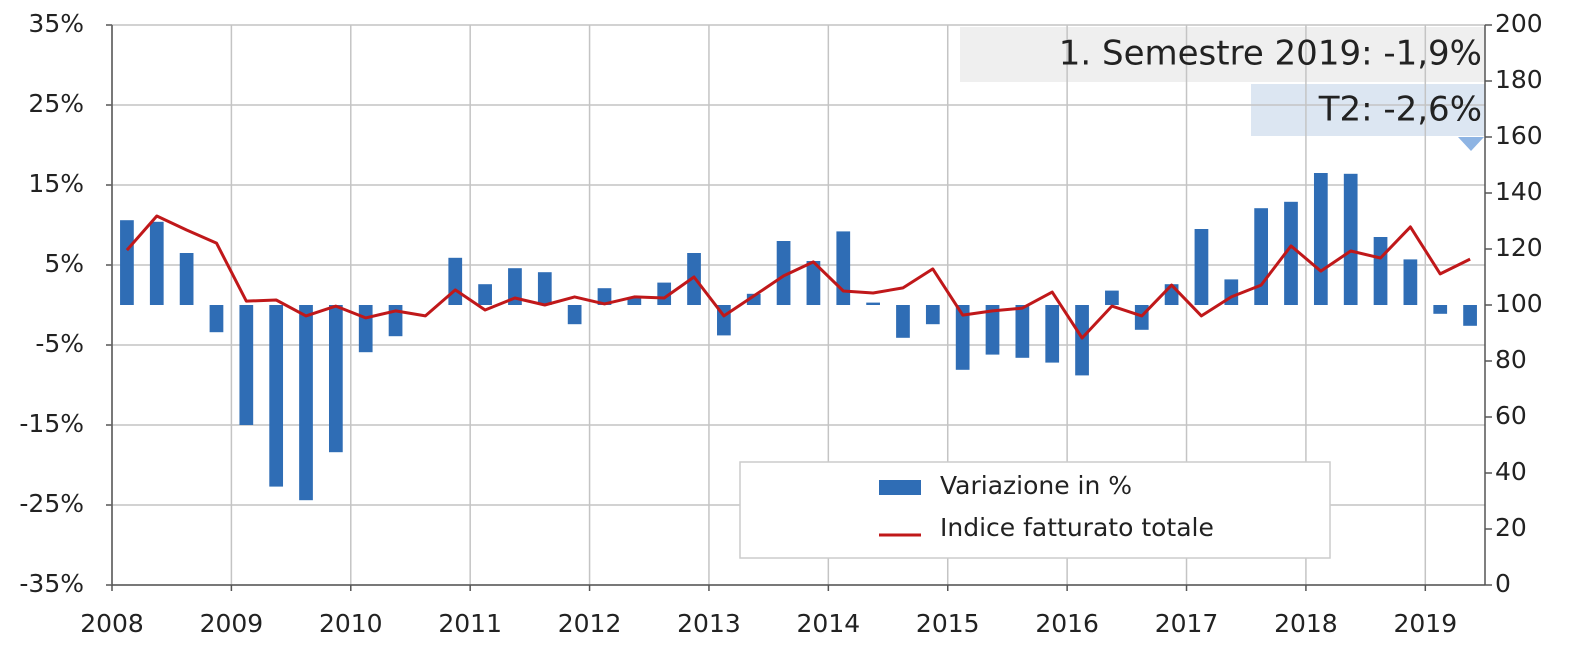  What do you see at coordinates (470, 623) in the screenshot?
I see `x-tick-label: 2011` at bounding box center [470, 623].